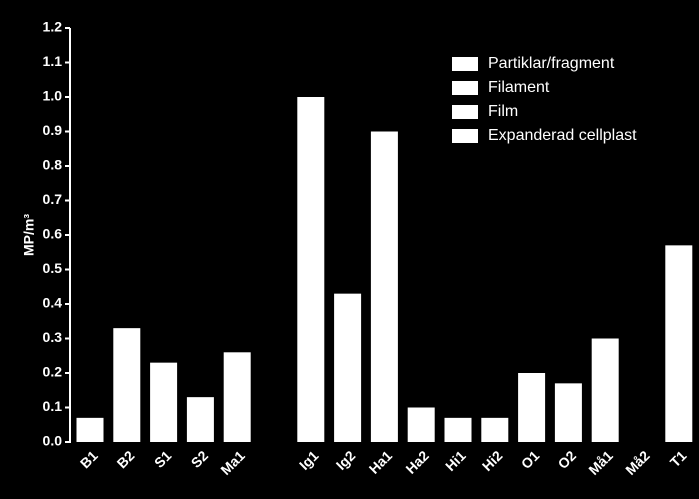  I want to click on y-tick-label: 0.9, so click(53, 130).